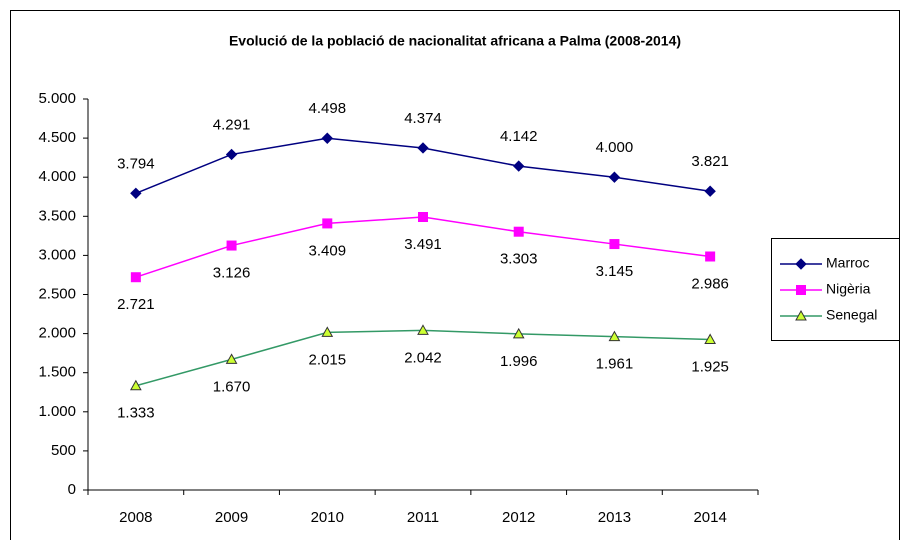 The width and height of the screenshot is (901, 540). What do you see at coordinates (136, 413) in the screenshot?
I see `data-label: 1.333` at bounding box center [136, 413].